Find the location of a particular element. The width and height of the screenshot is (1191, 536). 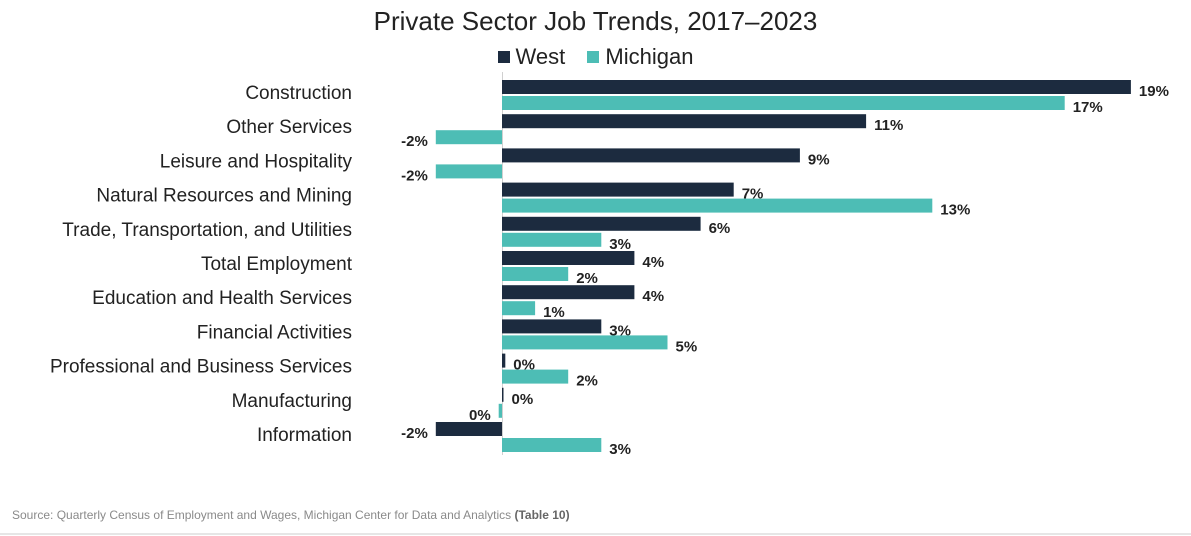

category-label-professional-and-business-services: Professional and Business Services is located at coordinates (201, 367).